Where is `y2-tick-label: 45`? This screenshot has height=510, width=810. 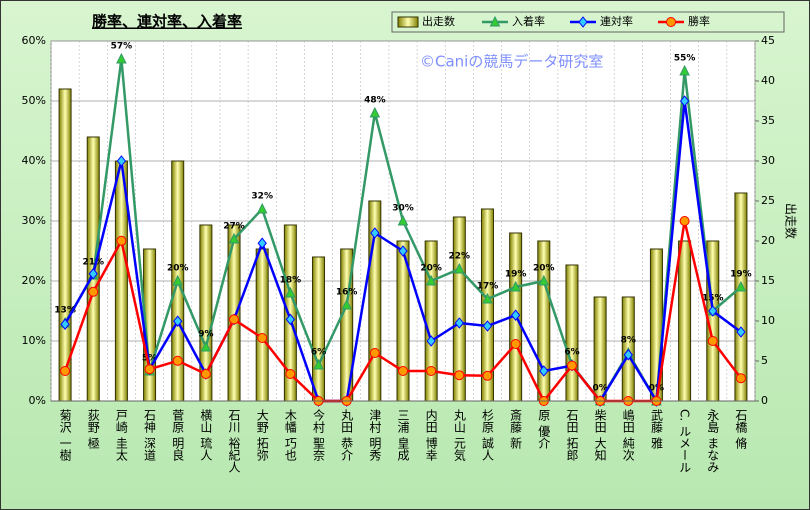
y2-tick-label: 45 is located at coordinates (768, 40).